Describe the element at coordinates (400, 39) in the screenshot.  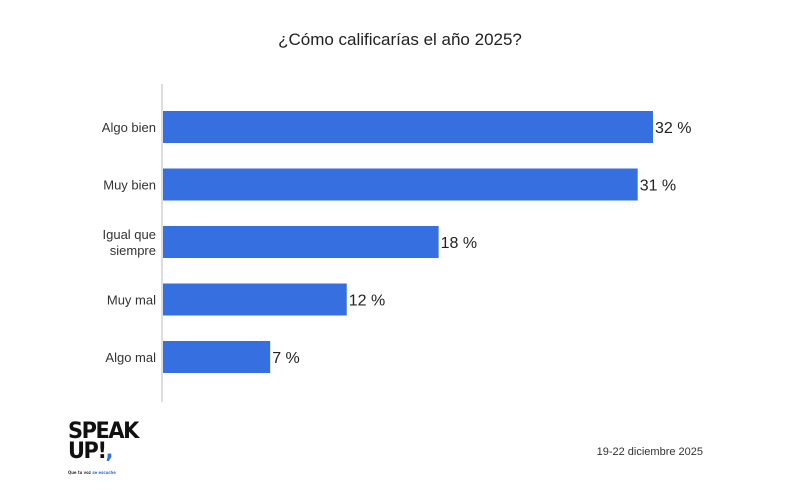
I see `chart-title: ¿Cómo calificarías el año 2025?` at that location.